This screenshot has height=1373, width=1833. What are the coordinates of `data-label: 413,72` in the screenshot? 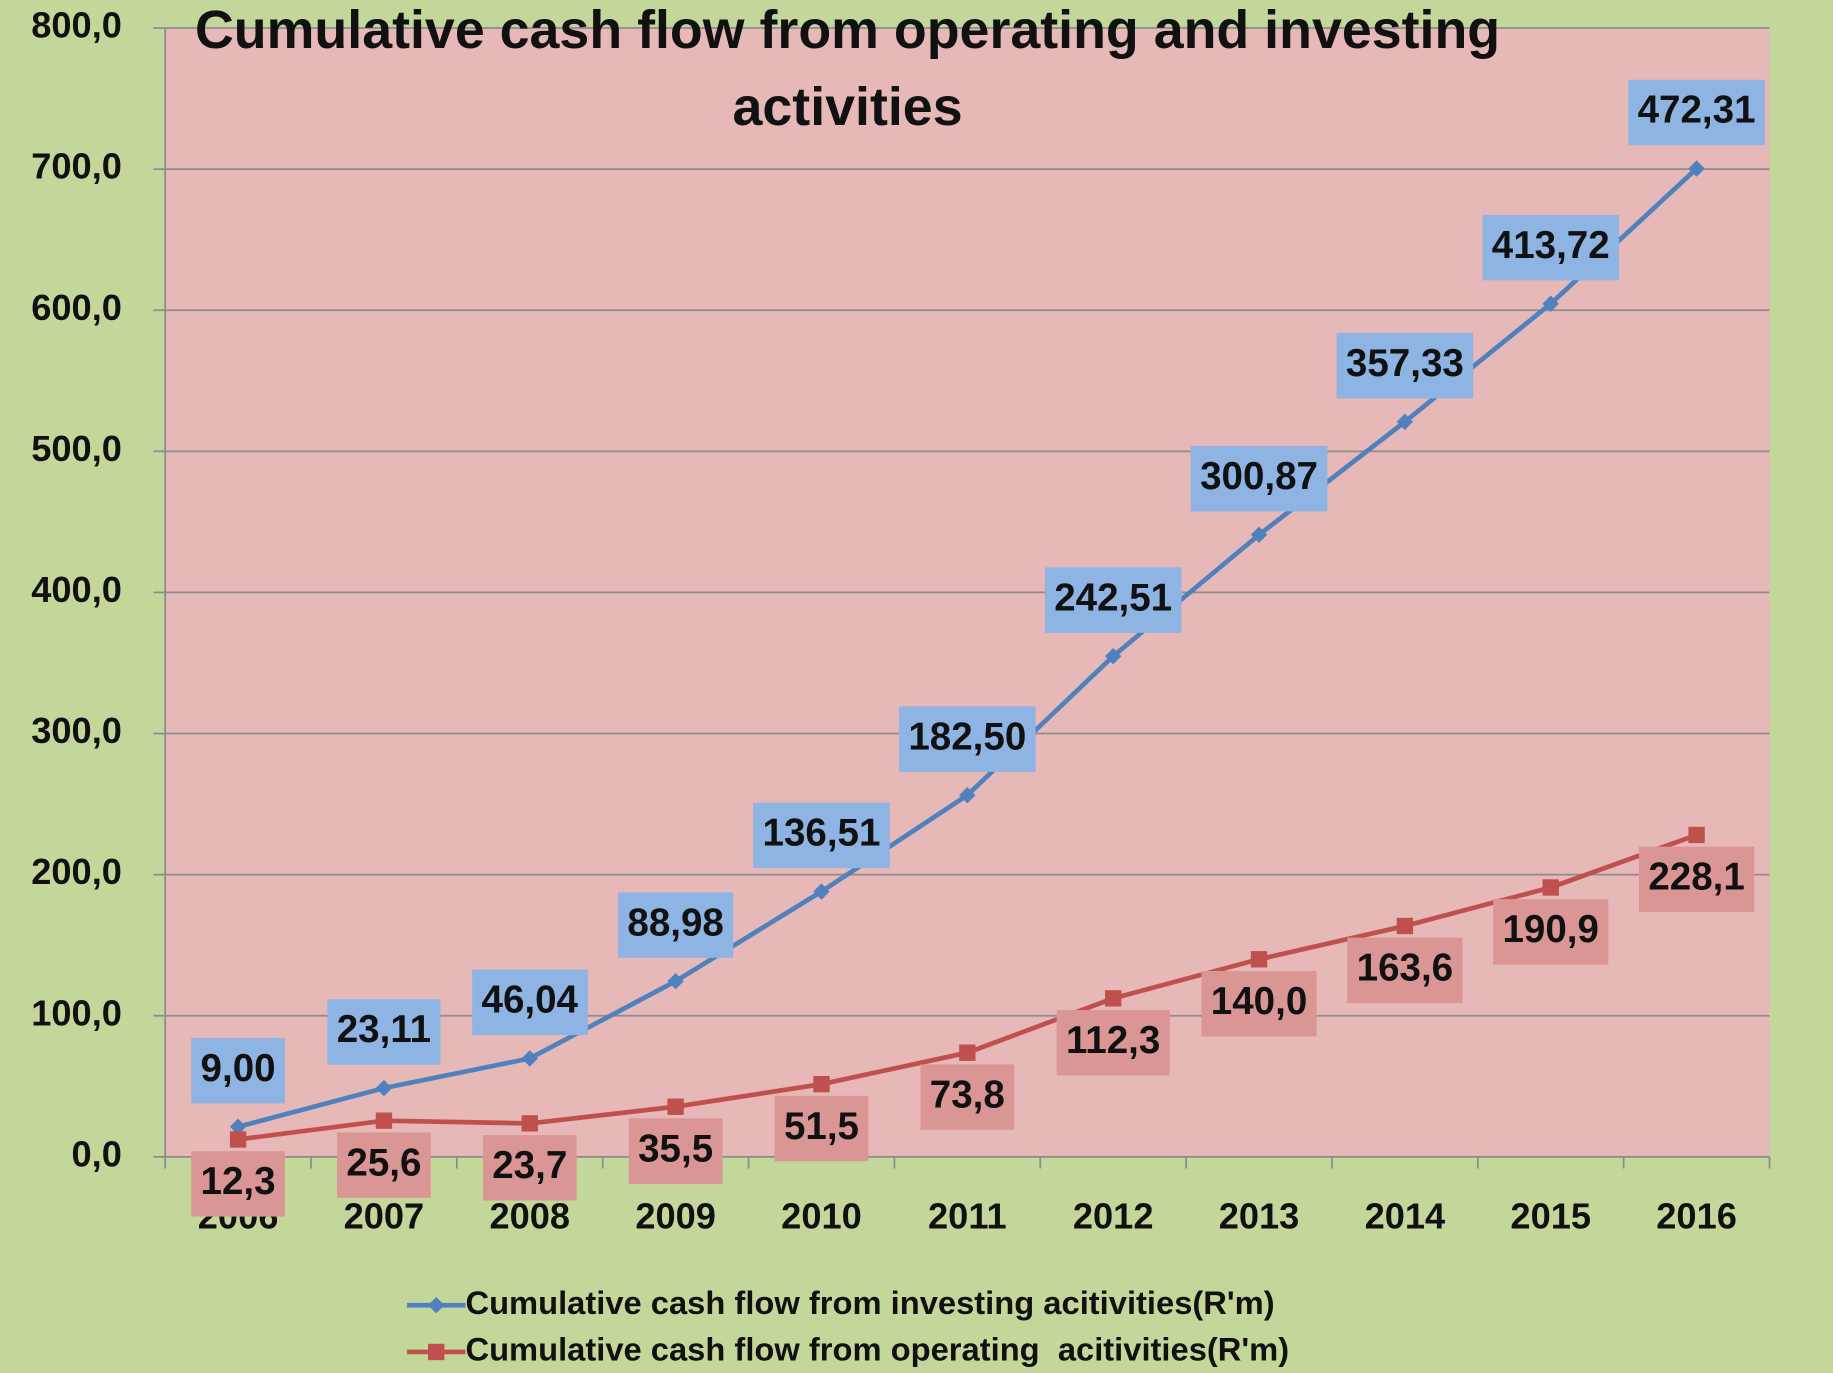 It's located at (1551, 245).